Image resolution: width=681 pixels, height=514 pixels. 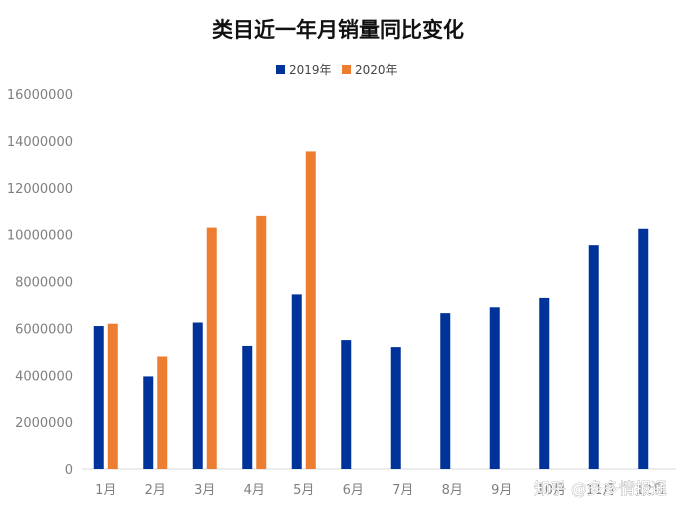 What do you see at coordinates (395, 408) in the screenshot?
I see `bar-2019年-7月` at bounding box center [395, 408].